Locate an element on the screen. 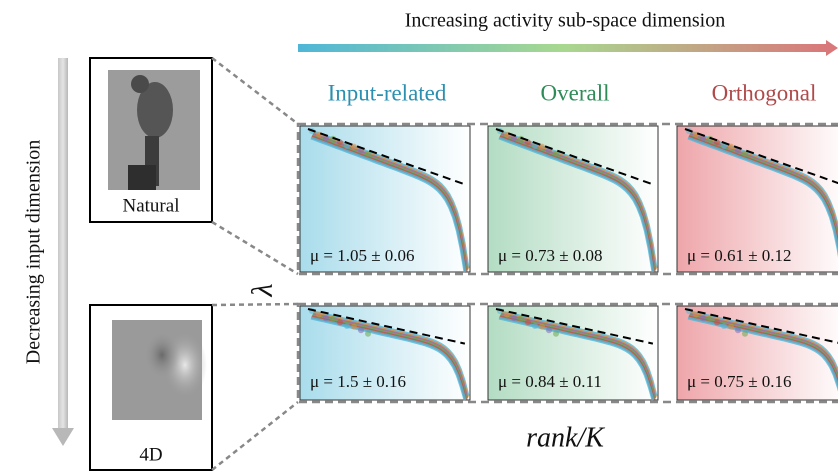 The height and width of the screenshot is (476, 838). mu-label: μ = 0.84 ± 0.11 is located at coordinates (550, 381).